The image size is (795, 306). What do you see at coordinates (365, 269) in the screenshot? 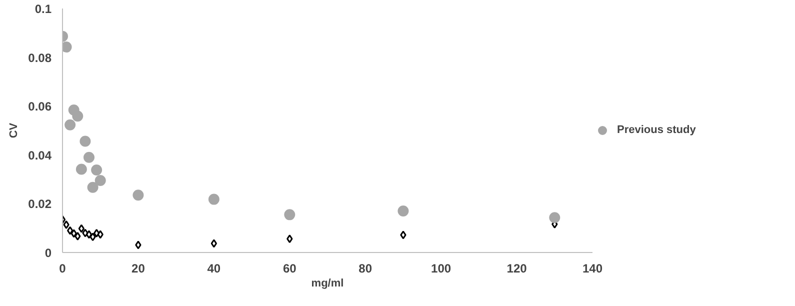
I see `x-tick-label: 80` at bounding box center [365, 269].